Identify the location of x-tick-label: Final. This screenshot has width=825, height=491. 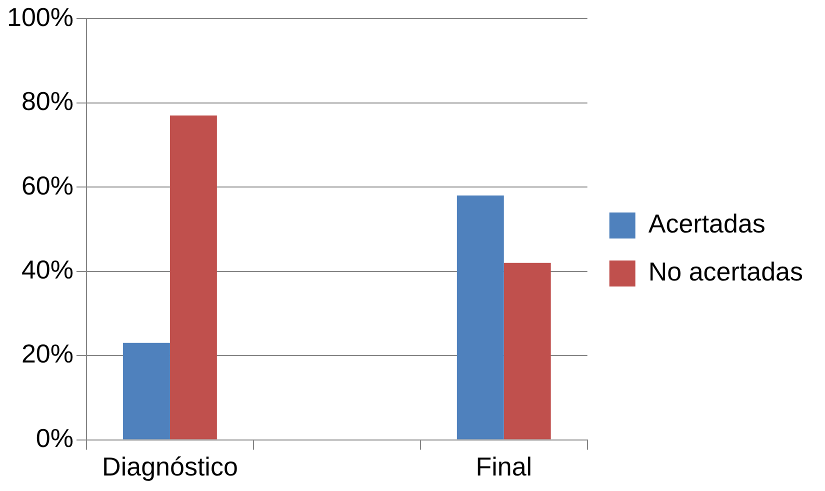
(504, 467).